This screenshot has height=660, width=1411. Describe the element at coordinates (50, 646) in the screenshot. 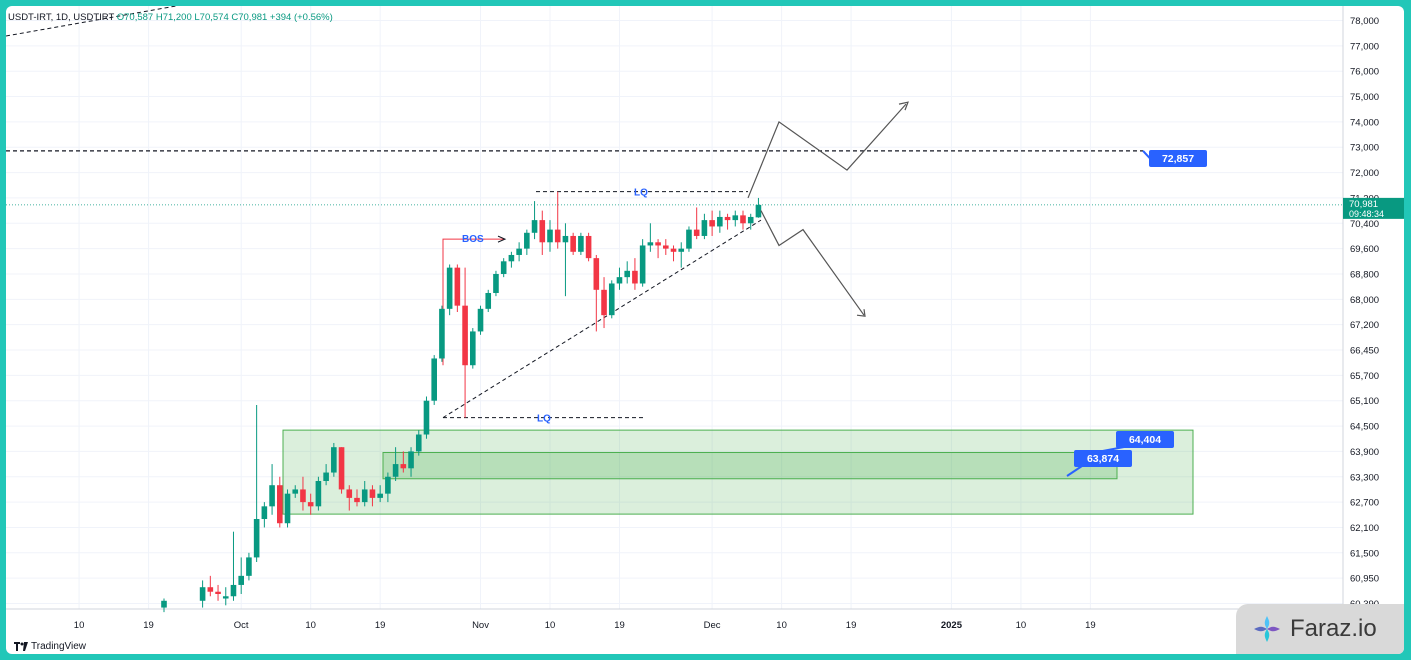

I see `tradingview-logo: TradingView` at that location.